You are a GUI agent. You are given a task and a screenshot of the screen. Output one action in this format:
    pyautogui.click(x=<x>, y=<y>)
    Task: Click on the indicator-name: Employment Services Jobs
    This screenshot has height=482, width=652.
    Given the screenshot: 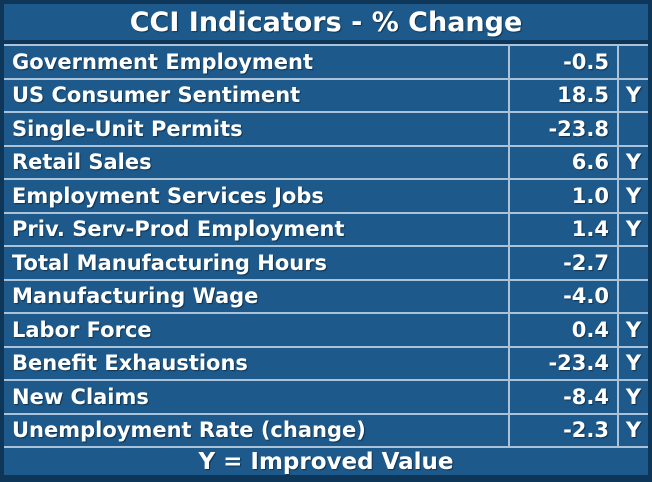 What is the action you would take?
    pyautogui.click(x=168, y=195)
    